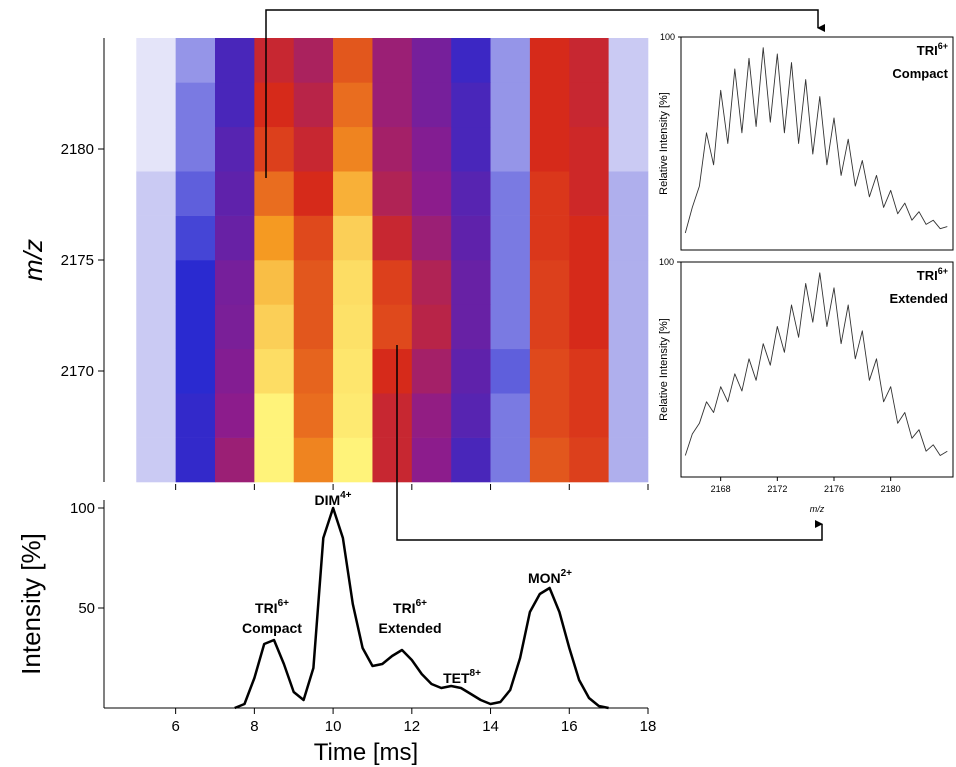 This screenshot has height=767, width=956. What do you see at coordinates (77, 371) in the screenshot?
I see `y-tick-label: 2170` at bounding box center [77, 371].